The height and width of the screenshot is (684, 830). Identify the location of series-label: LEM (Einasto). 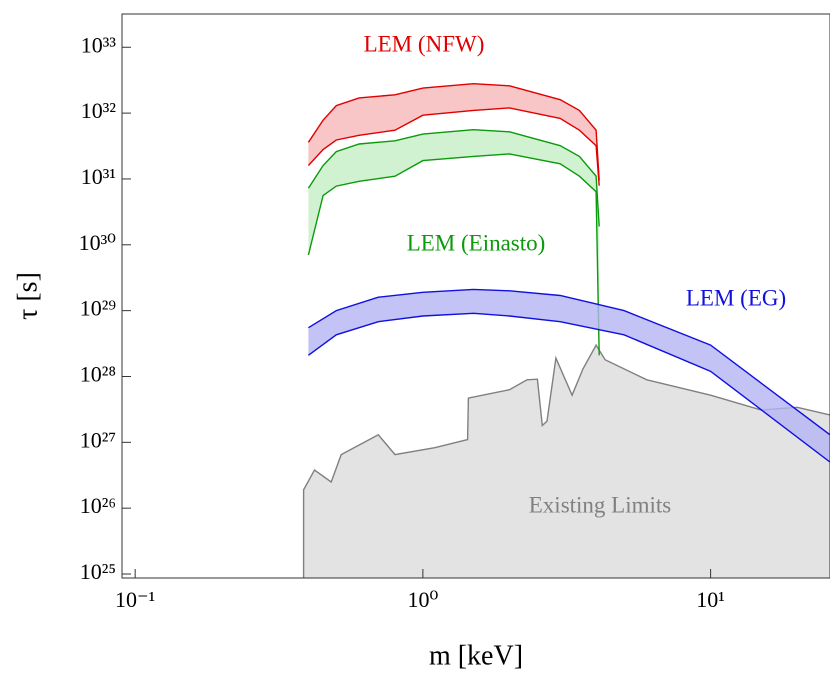
(476, 242).